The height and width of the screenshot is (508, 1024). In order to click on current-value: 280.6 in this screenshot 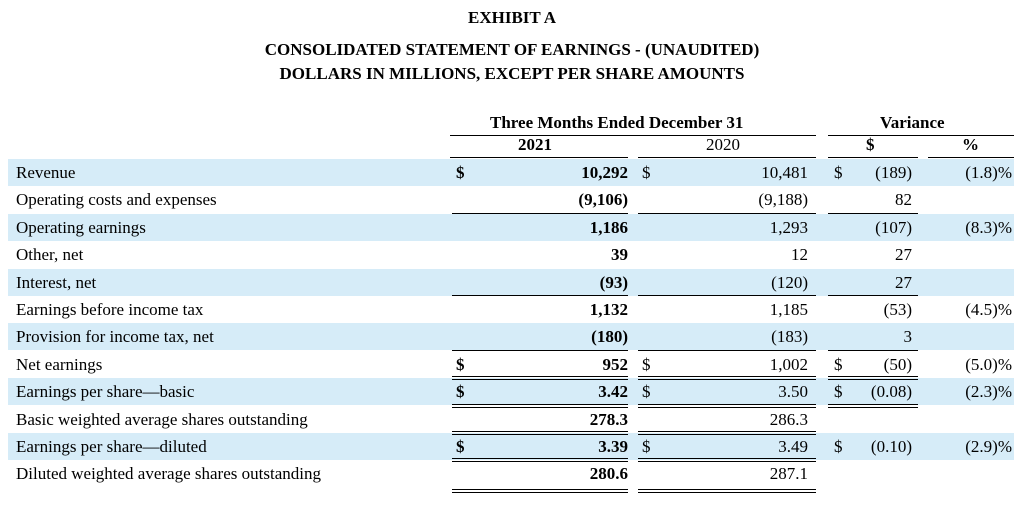, I will do `click(608, 474)`.